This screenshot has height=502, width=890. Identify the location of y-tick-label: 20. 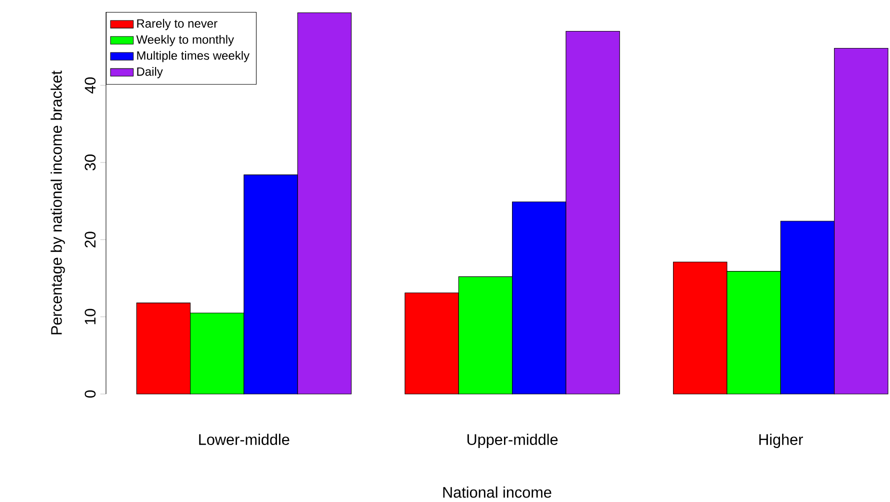
(90, 240).